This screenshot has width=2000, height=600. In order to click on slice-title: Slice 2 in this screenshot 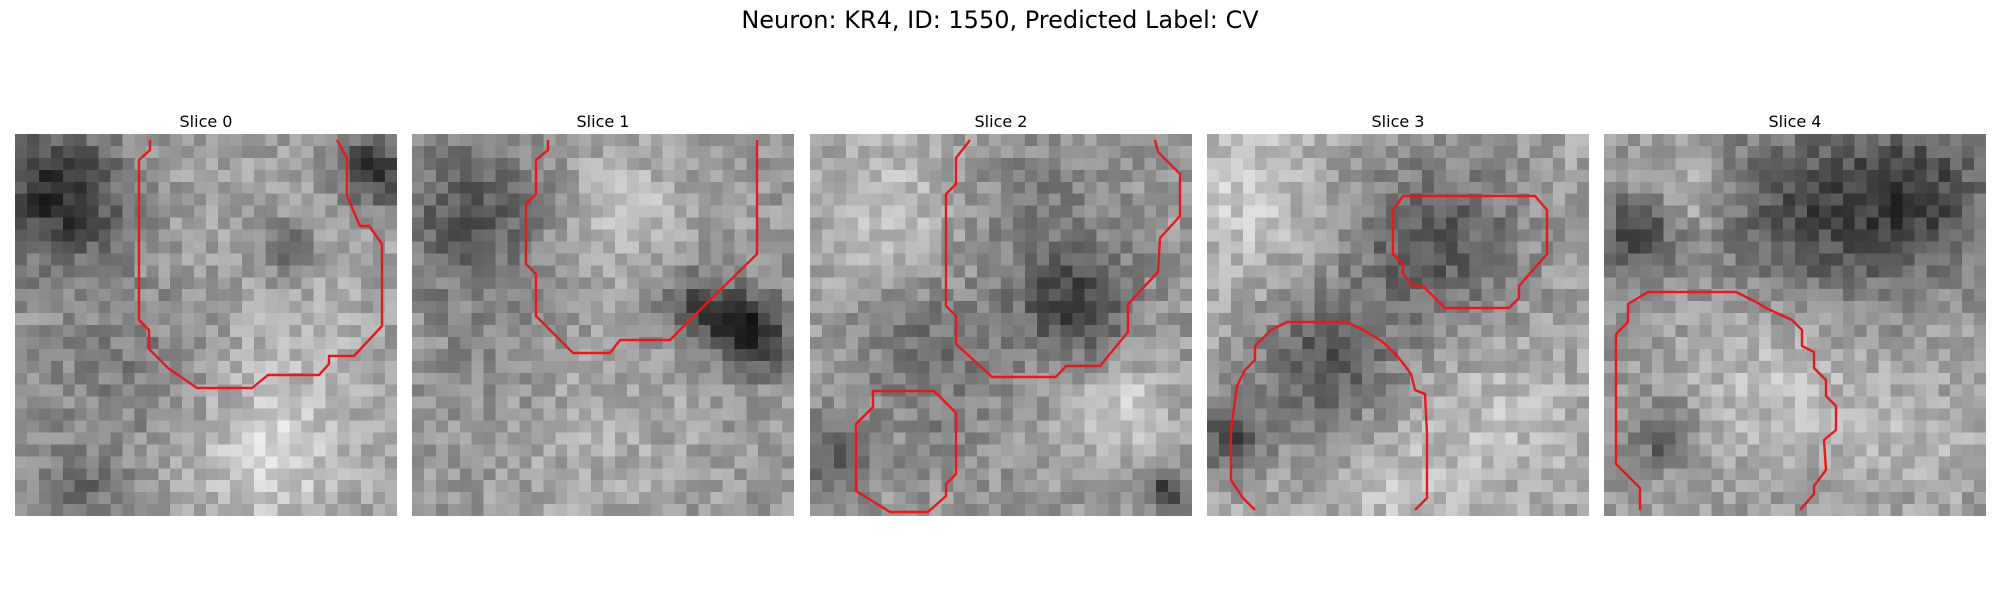, I will do `click(1001, 121)`.